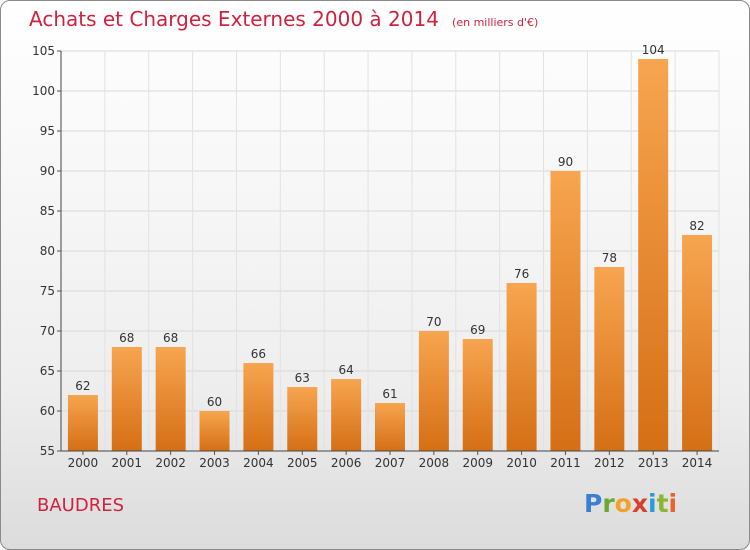  Describe the element at coordinates (81, 505) in the screenshot. I see `commune-name: BAUDRES` at that location.